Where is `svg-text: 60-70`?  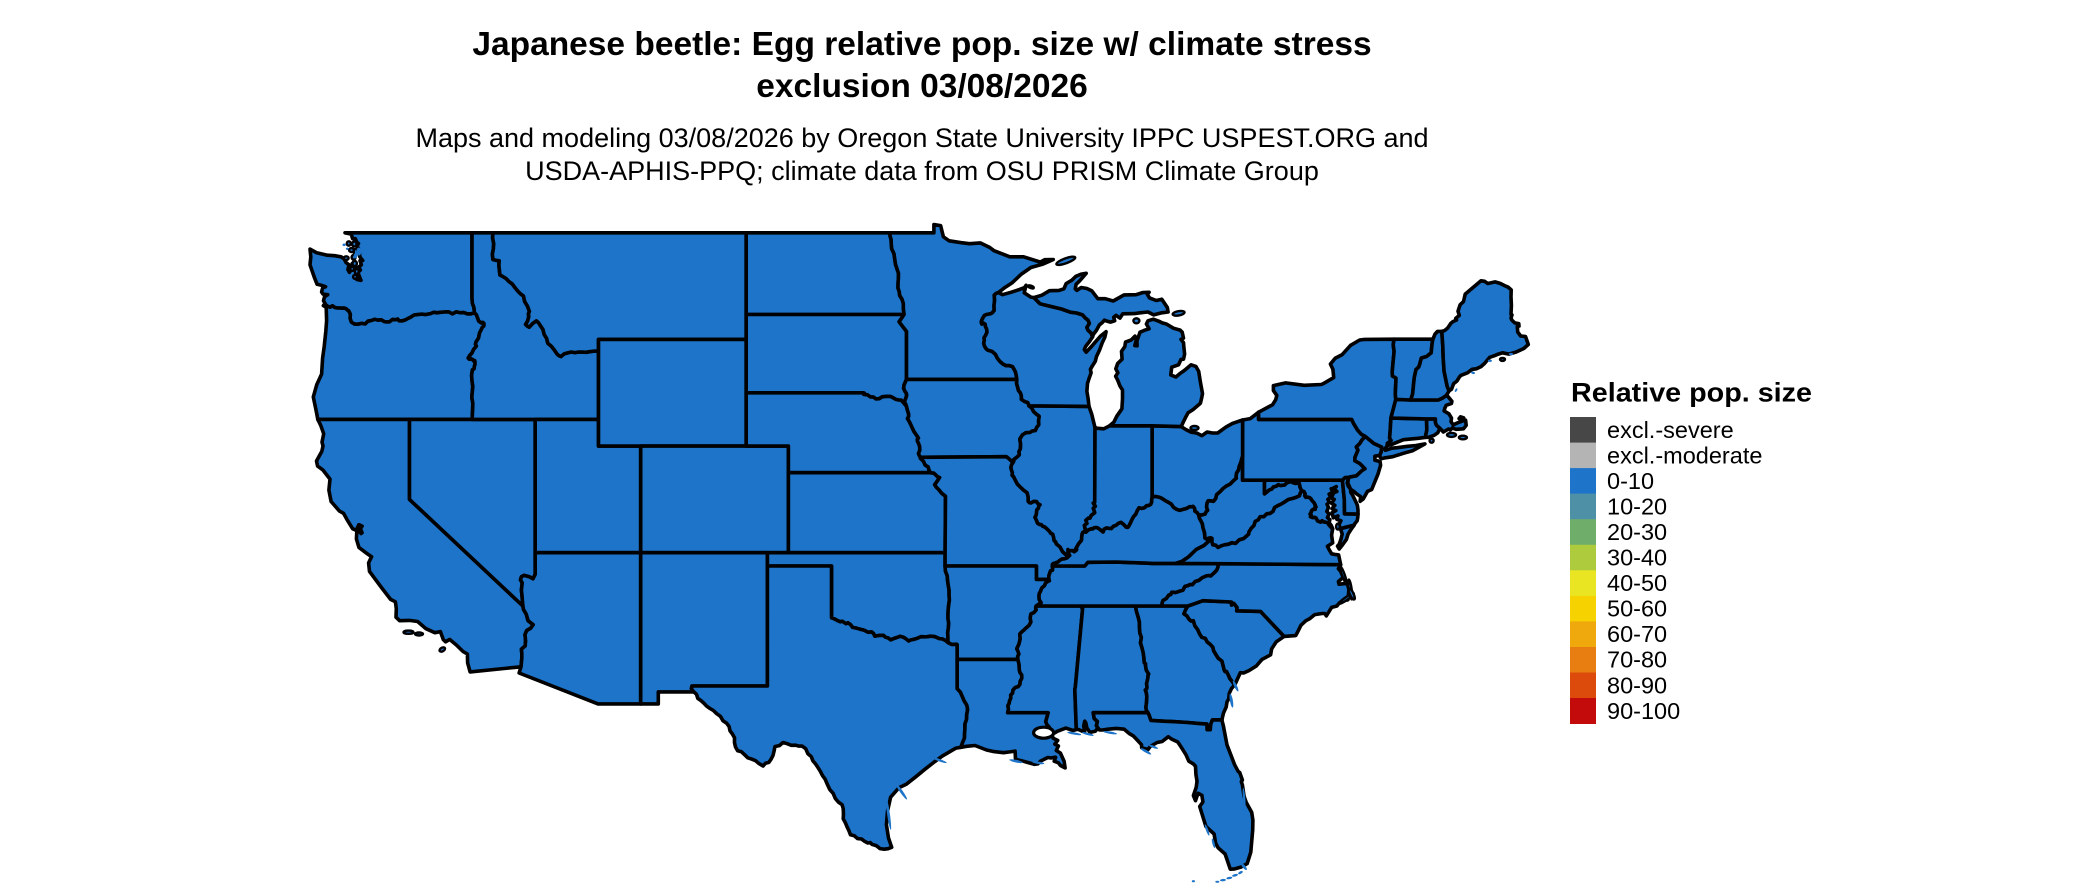
svg-text: 60-70 is located at coordinates (1637, 634).